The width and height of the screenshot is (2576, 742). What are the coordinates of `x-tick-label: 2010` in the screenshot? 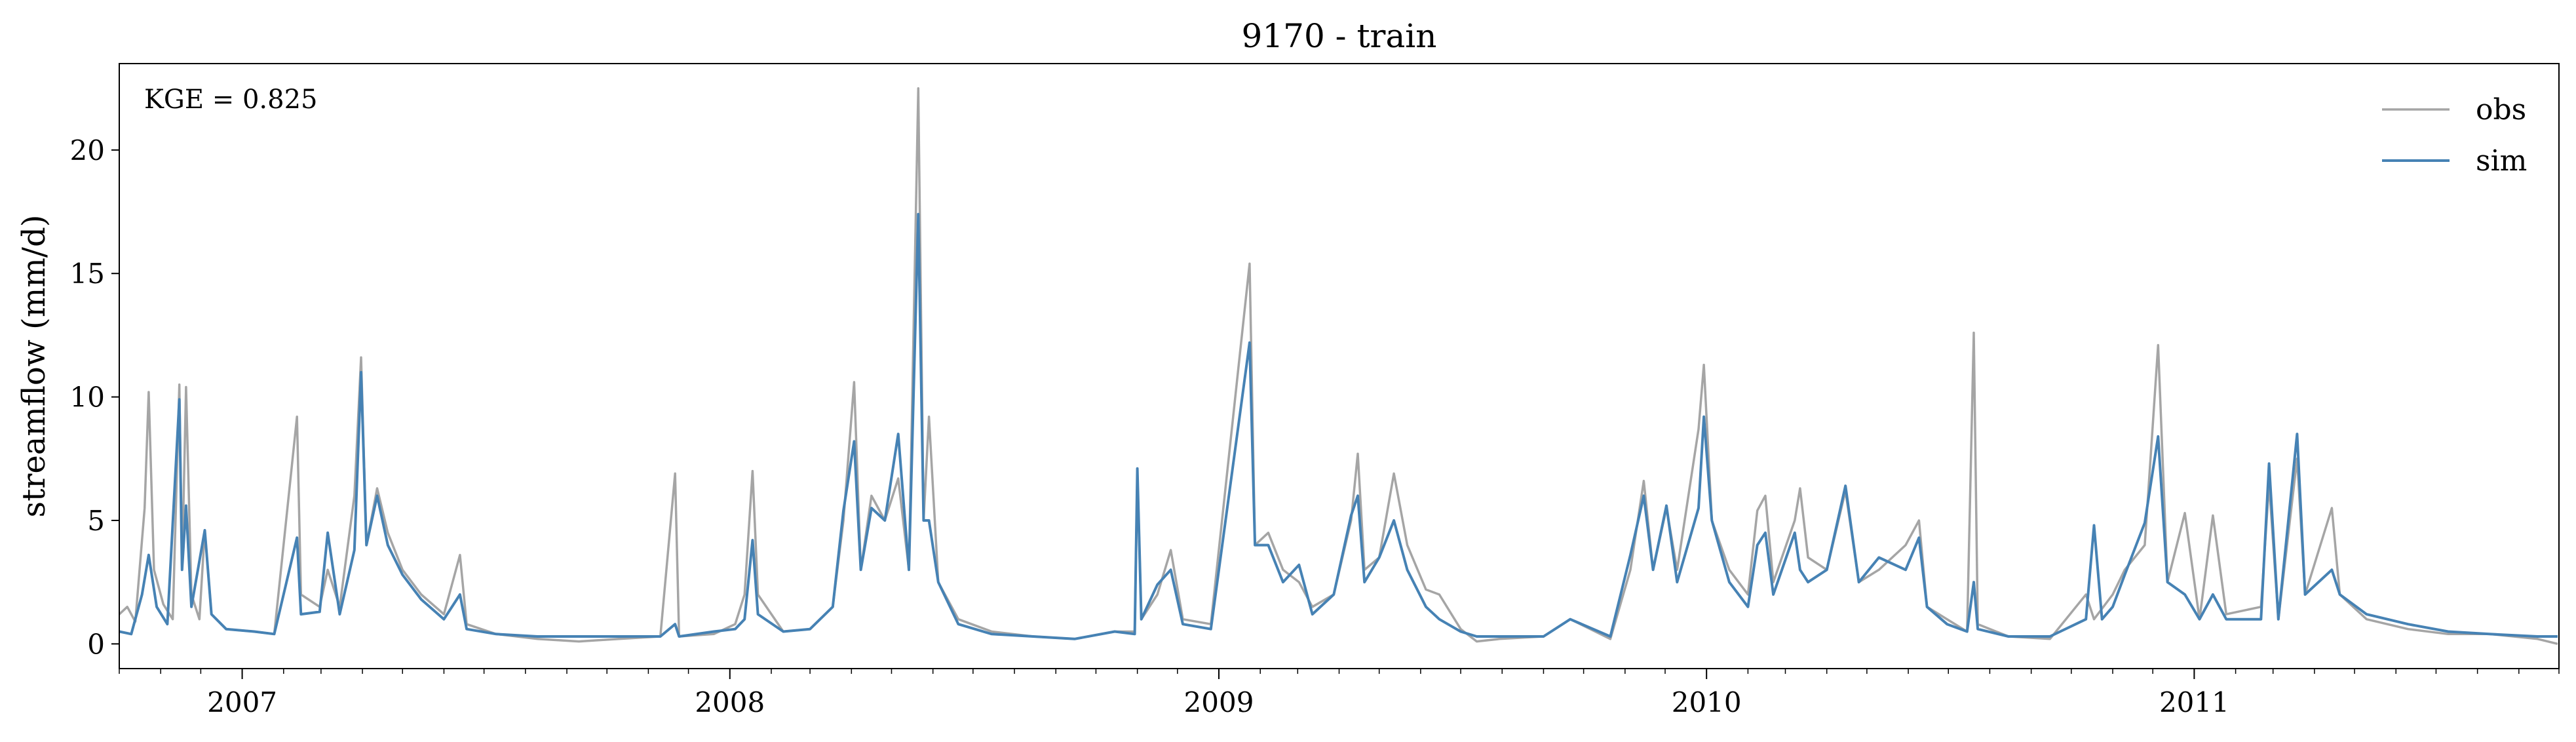 It's located at (1707, 702).